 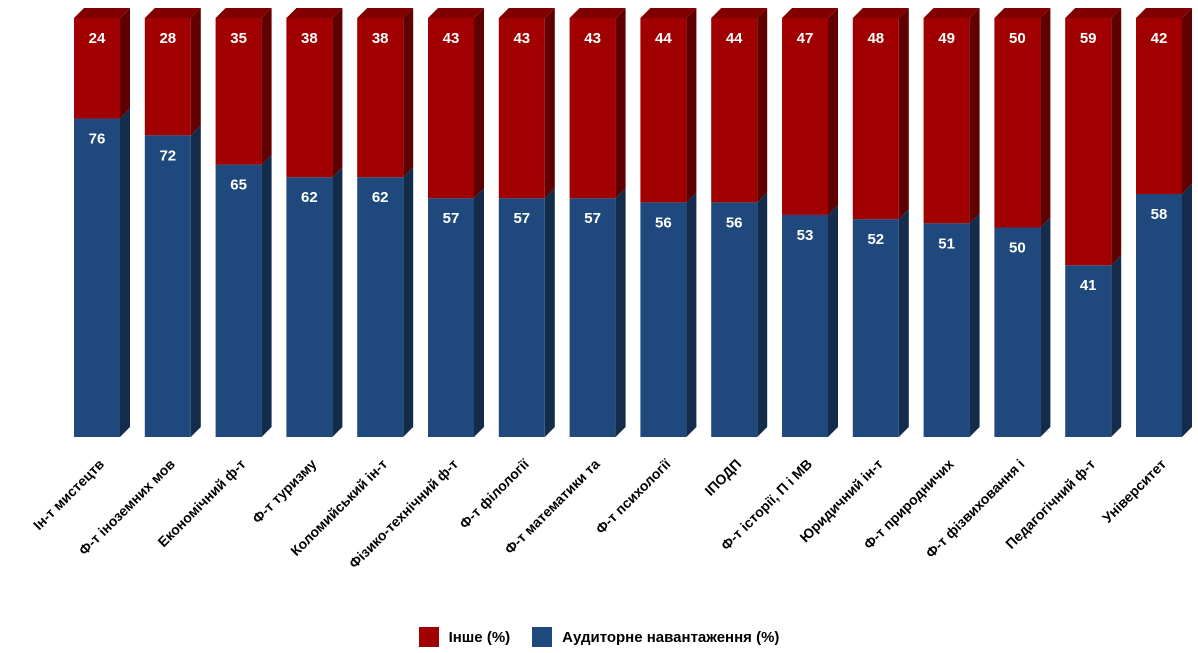 What do you see at coordinates (633, 496) in the screenshot?
I see `x-tick-label: Ф-т психології` at bounding box center [633, 496].